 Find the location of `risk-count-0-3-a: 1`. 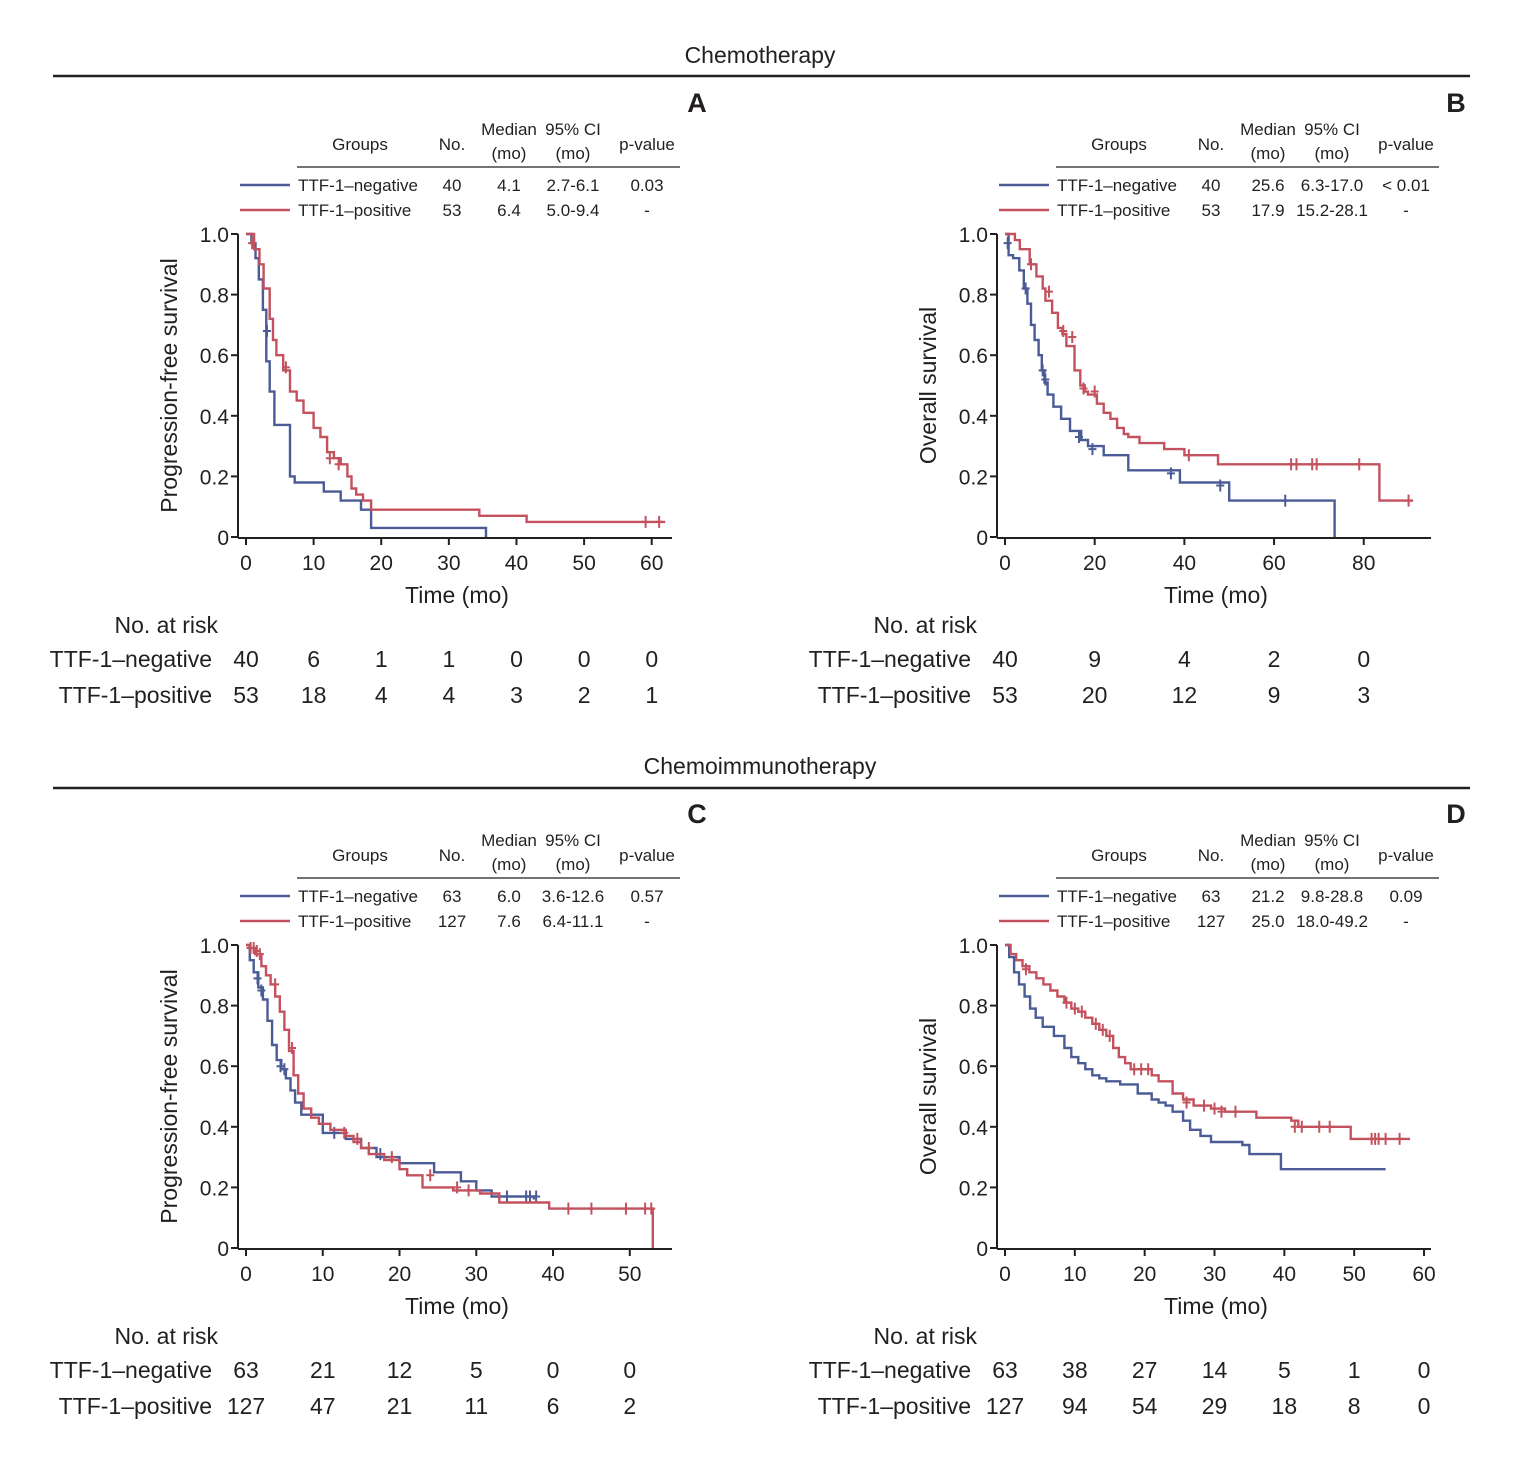

risk-count-0-3-a: 1 is located at coordinates (448, 659).